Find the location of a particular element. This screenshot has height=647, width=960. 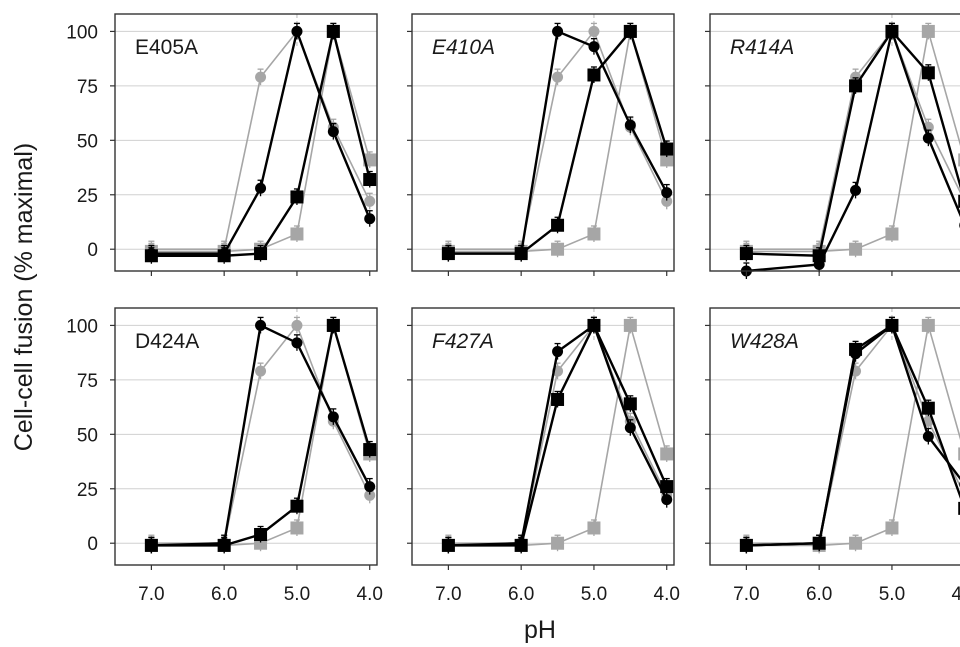

x-axis-title: pH is located at coordinates (540, 630).